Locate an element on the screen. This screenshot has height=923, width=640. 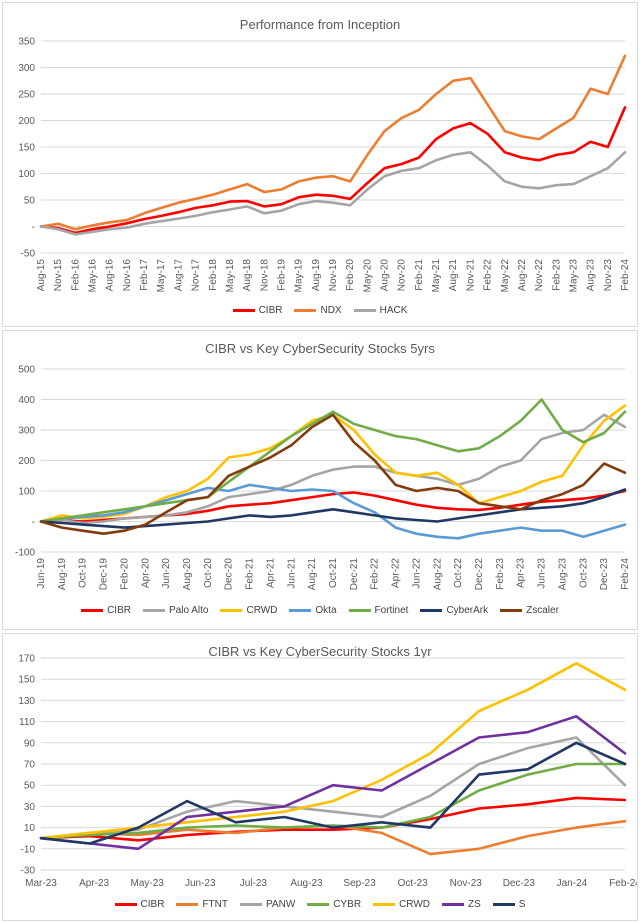
chart-legend: CIBR NDX HACK is located at coordinates (320, 310).